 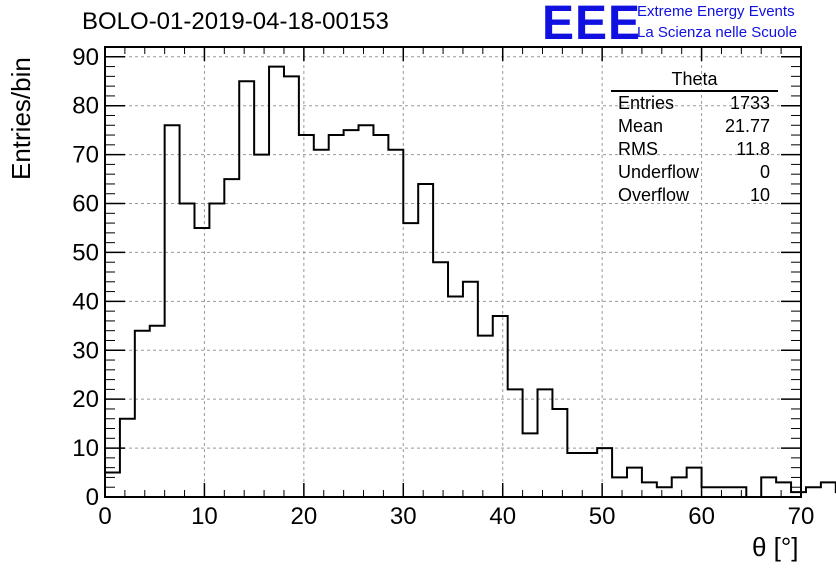 What do you see at coordinates (749, 103) in the screenshot?
I see `stats-value: 1733` at bounding box center [749, 103].